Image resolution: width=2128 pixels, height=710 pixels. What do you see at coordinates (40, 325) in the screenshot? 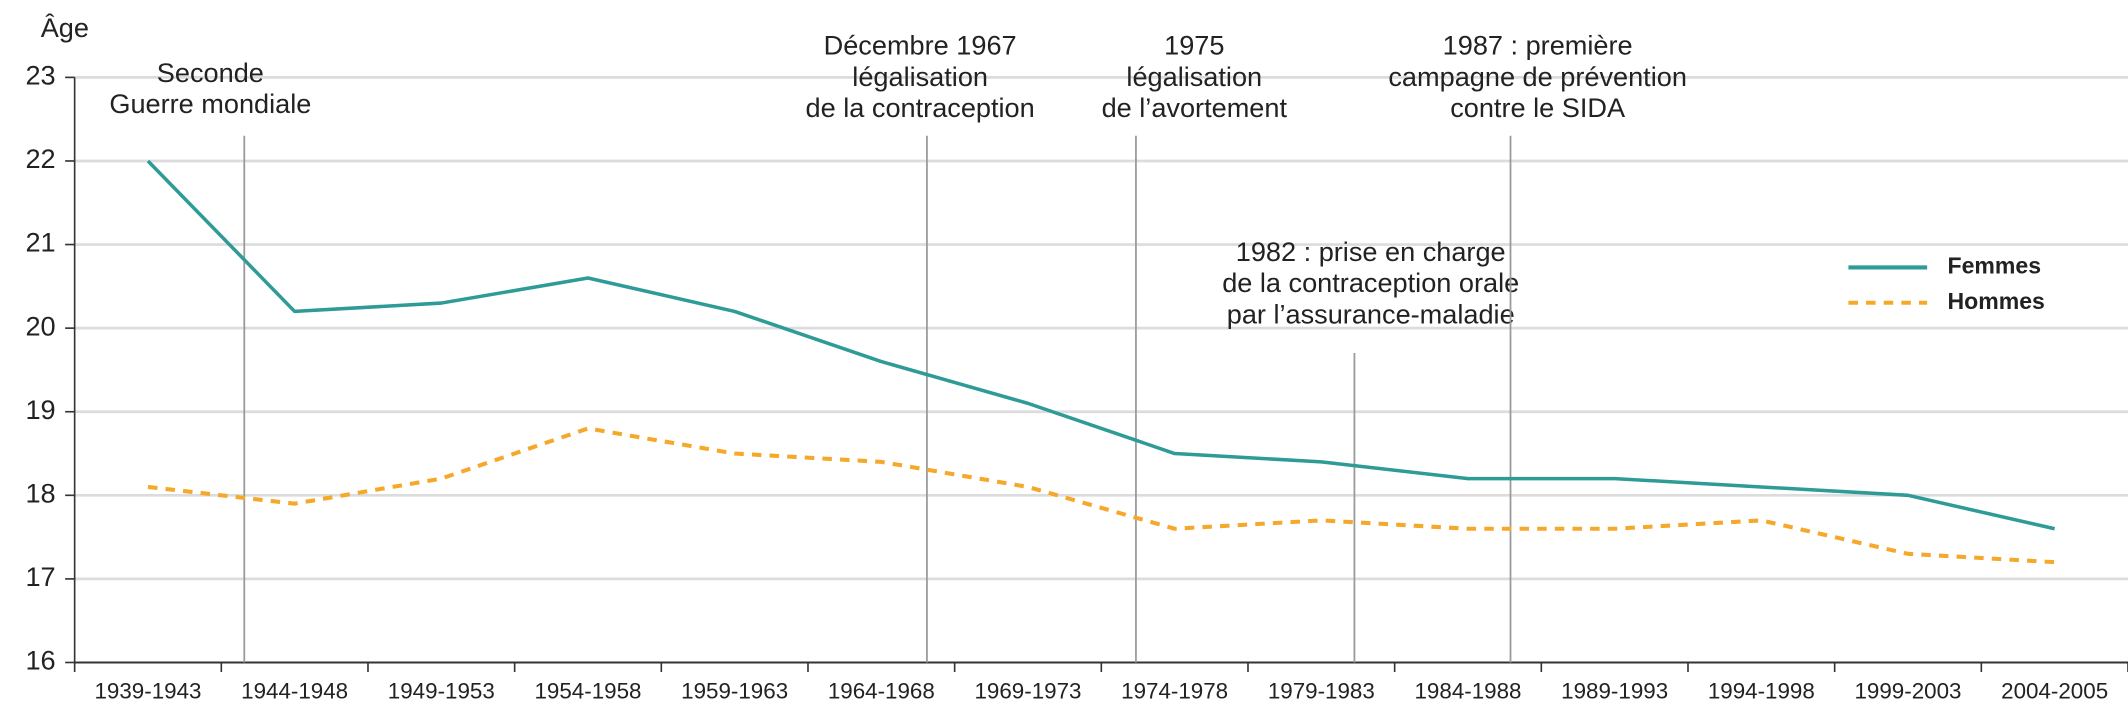
I see `y-tick-label: 20` at bounding box center [40, 325].